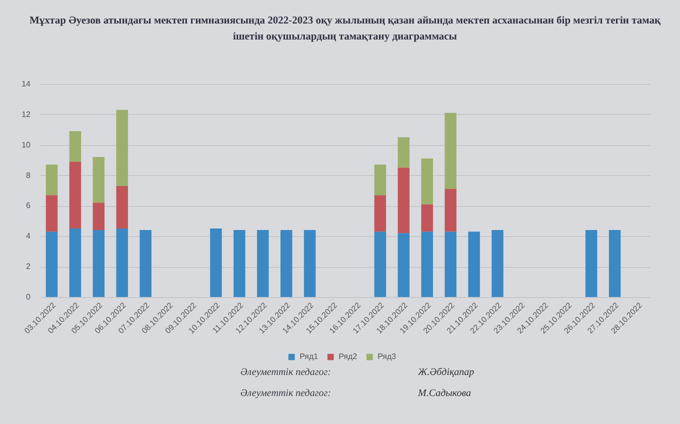 The width and height of the screenshot is (680, 424). Describe the element at coordinates (387, 356) in the screenshot. I see `legend-label: Ряд3` at that location.